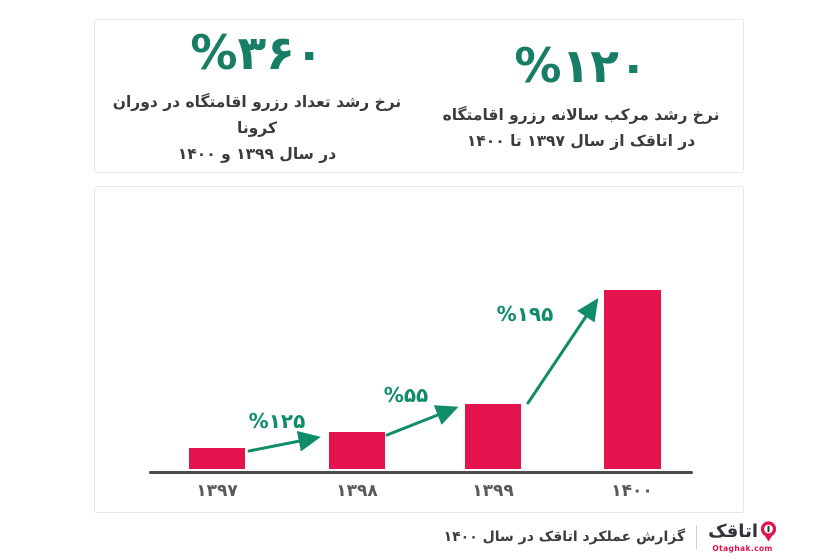  What do you see at coordinates (768, 530) in the screenshot?
I see `location-pin-icon` at bounding box center [768, 530].